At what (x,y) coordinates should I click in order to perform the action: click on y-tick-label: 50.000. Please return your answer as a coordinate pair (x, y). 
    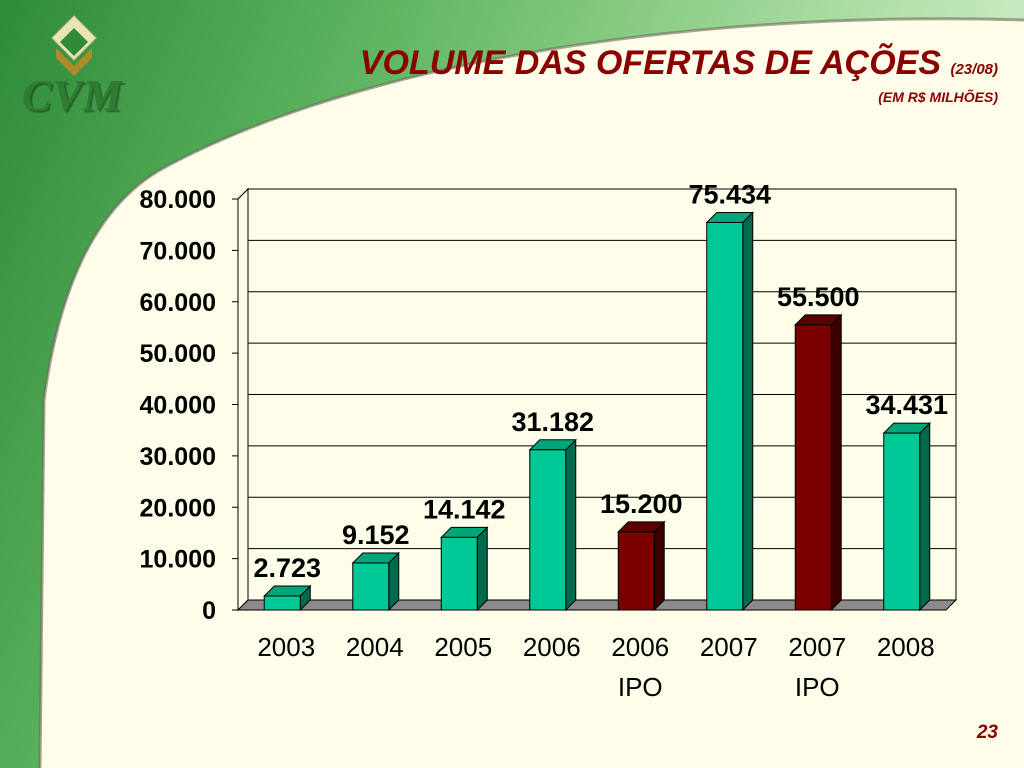
    Looking at the image, I should click on (178, 354).